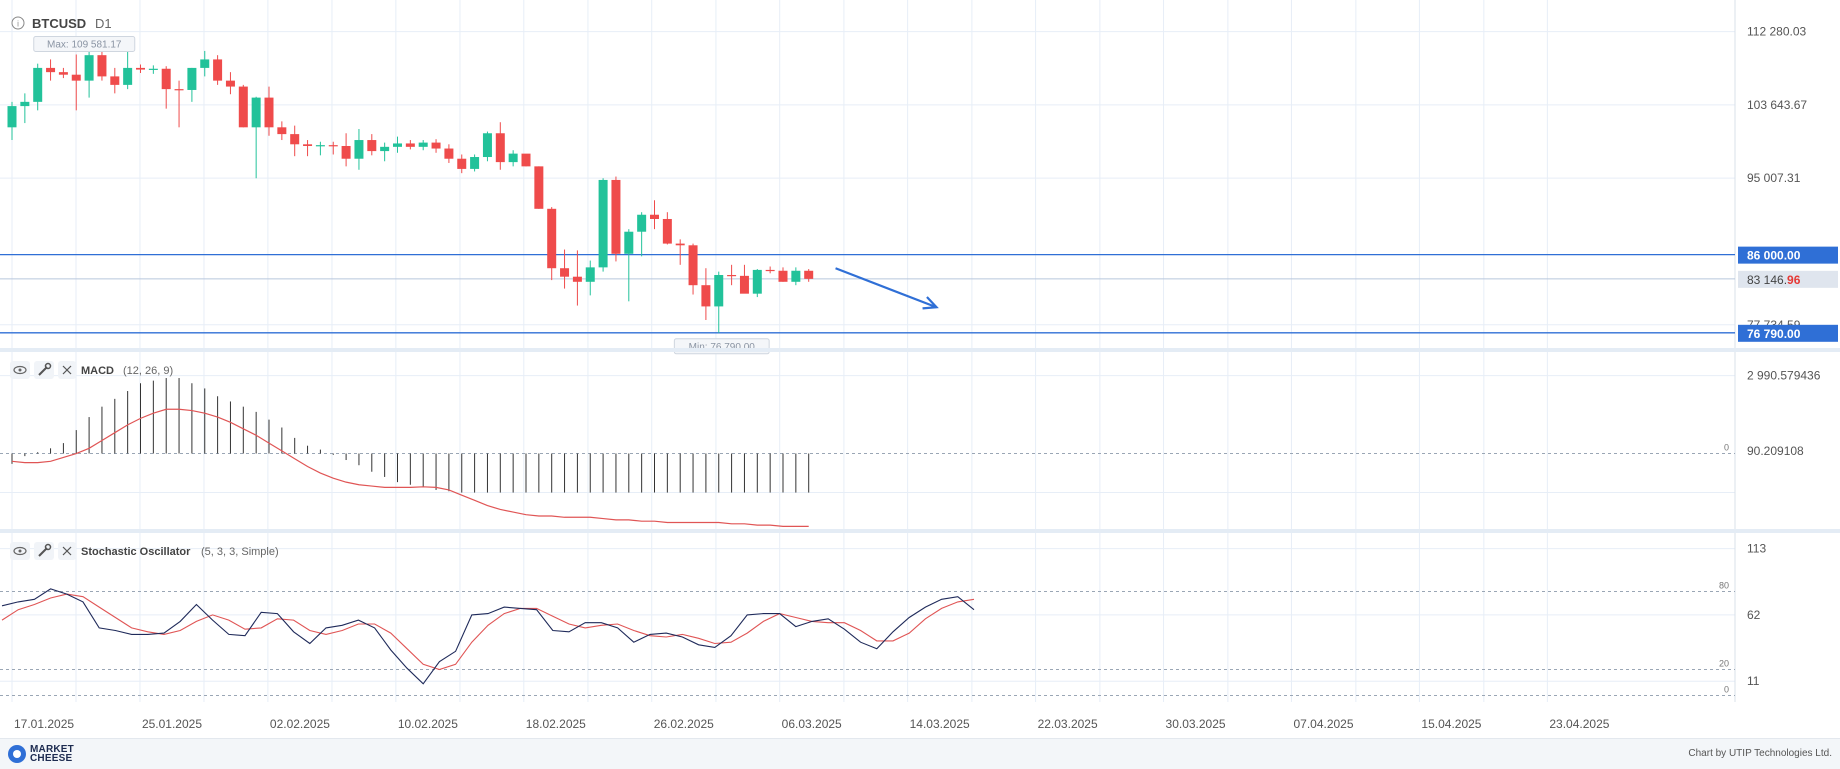  What do you see at coordinates (84, 43) in the screenshot?
I see `max-annotation-box` at bounding box center [84, 43].